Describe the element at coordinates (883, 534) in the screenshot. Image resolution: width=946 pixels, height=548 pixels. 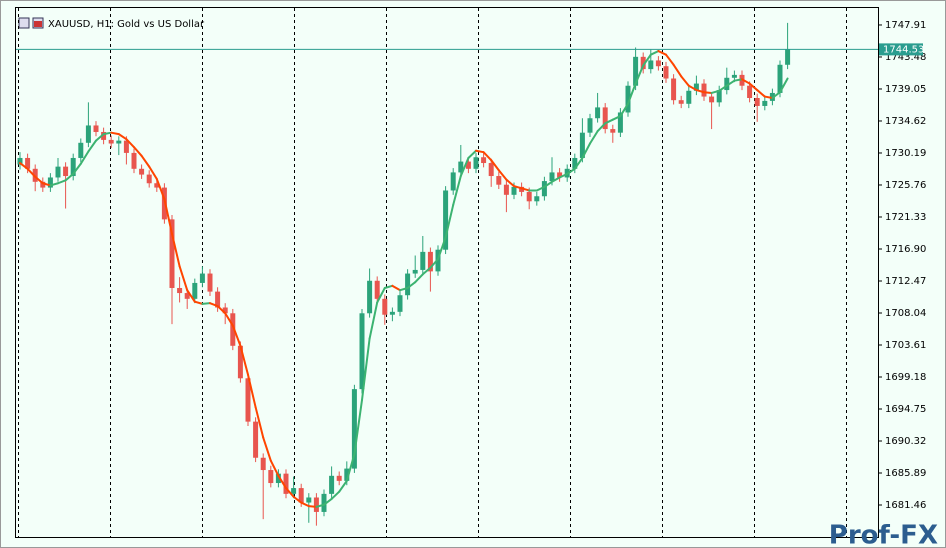
I see `watermark: Prof-FX` at that location.